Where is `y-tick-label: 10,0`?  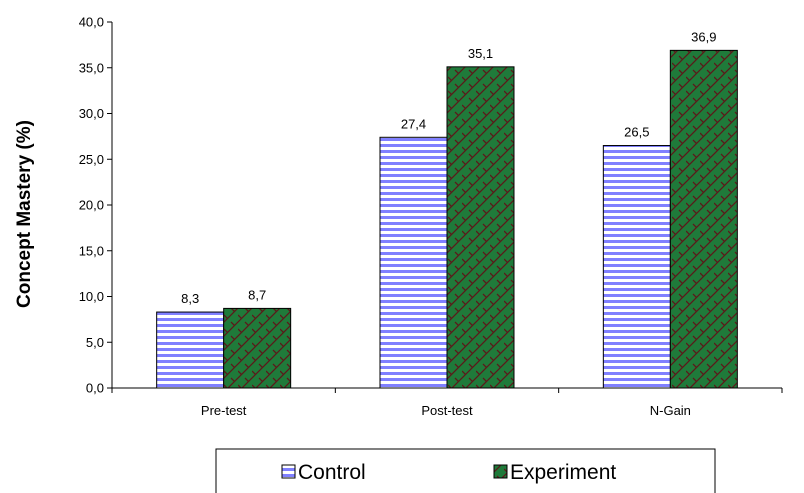 y-tick-label: 10,0 is located at coordinates (91, 296).